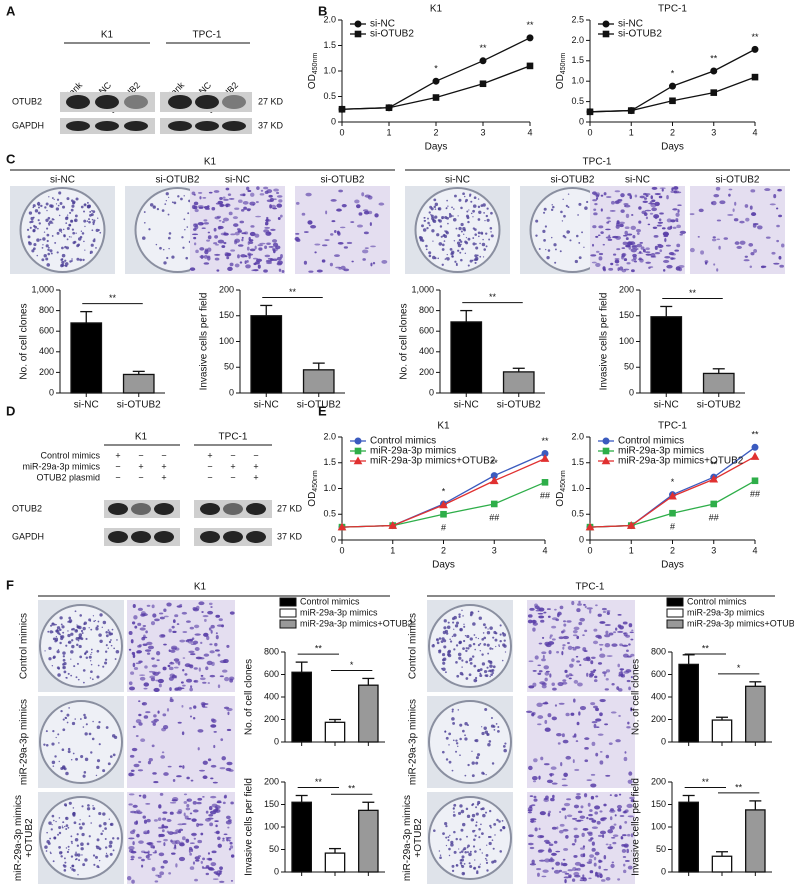 This screenshot has width=794, height=887. What do you see at coordinates (577, 462) in the screenshot?
I see `y-tick-label: 1.5` at bounding box center [577, 462].